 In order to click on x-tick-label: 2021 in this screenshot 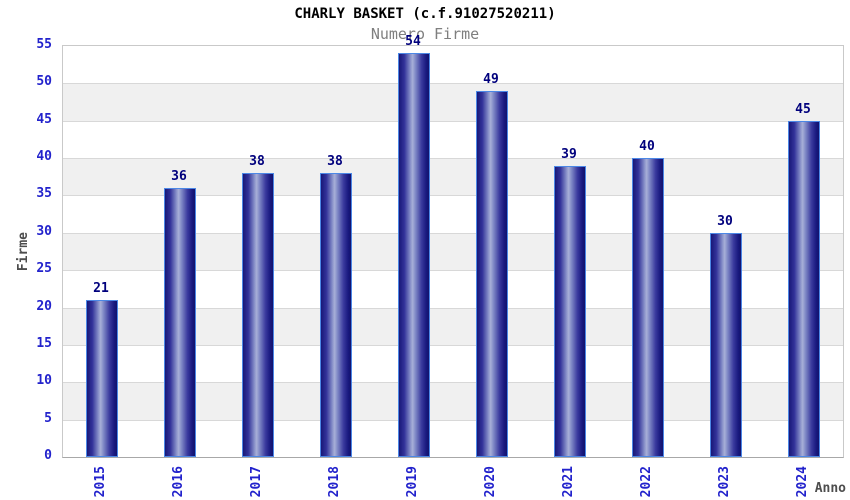, I will do `click(568, 482)`.